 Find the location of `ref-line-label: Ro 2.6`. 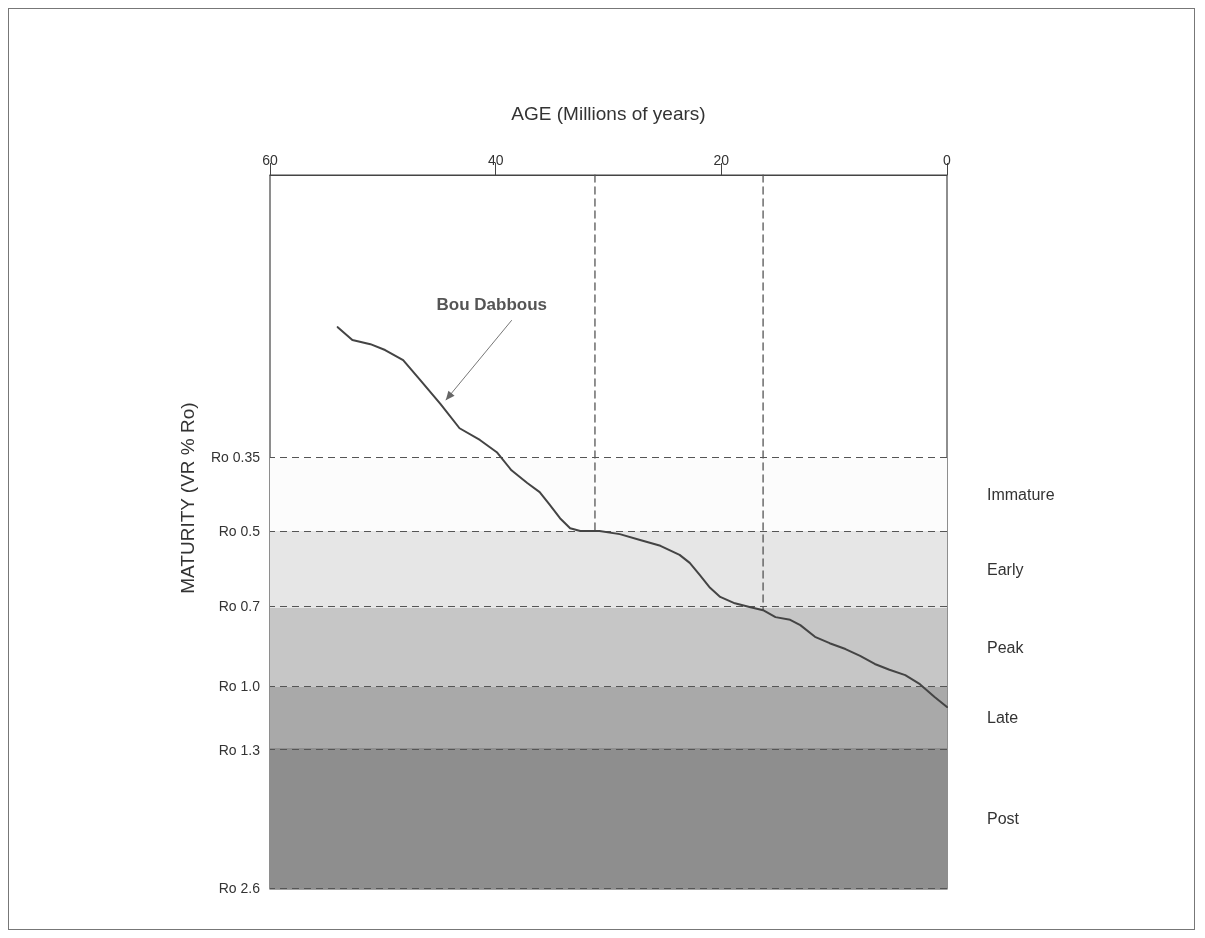

ref-line-label: Ro 2.6 is located at coordinates (239, 887).